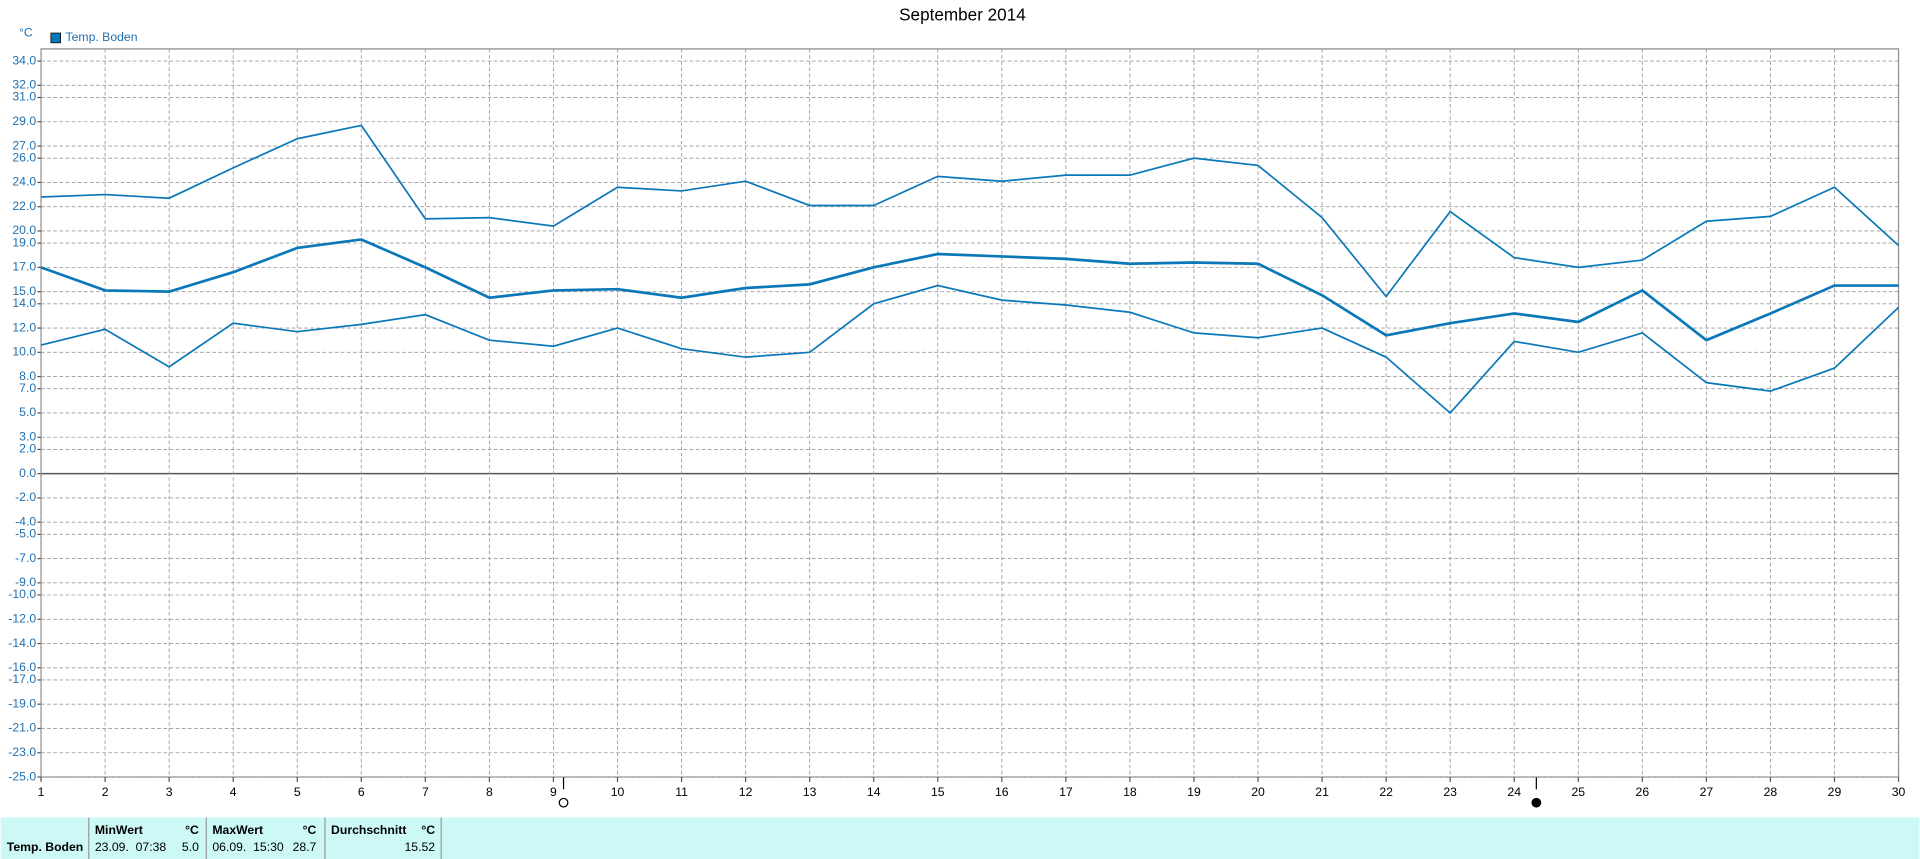 The height and width of the screenshot is (859, 1920). I want to click on y-tick-label: 26.0, so click(24, 157).